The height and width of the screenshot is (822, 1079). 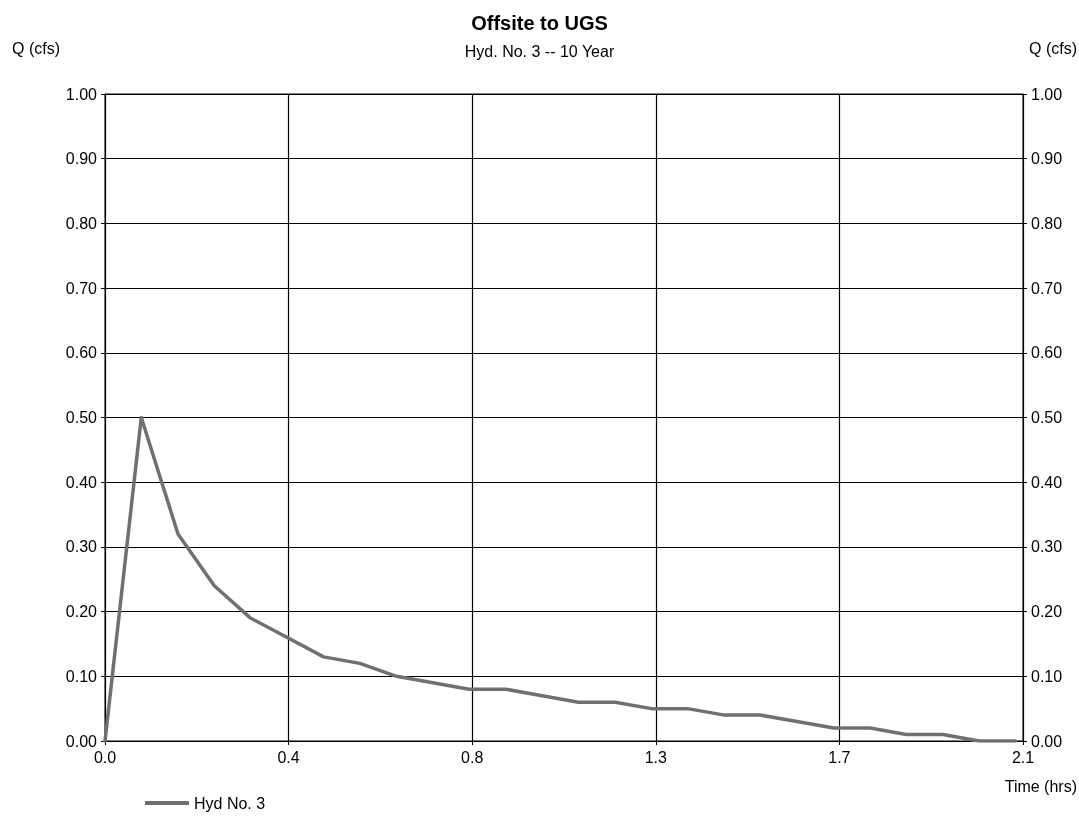 What do you see at coordinates (839, 757) in the screenshot?
I see `x-tick-label: 1.7` at bounding box center [839, 757].